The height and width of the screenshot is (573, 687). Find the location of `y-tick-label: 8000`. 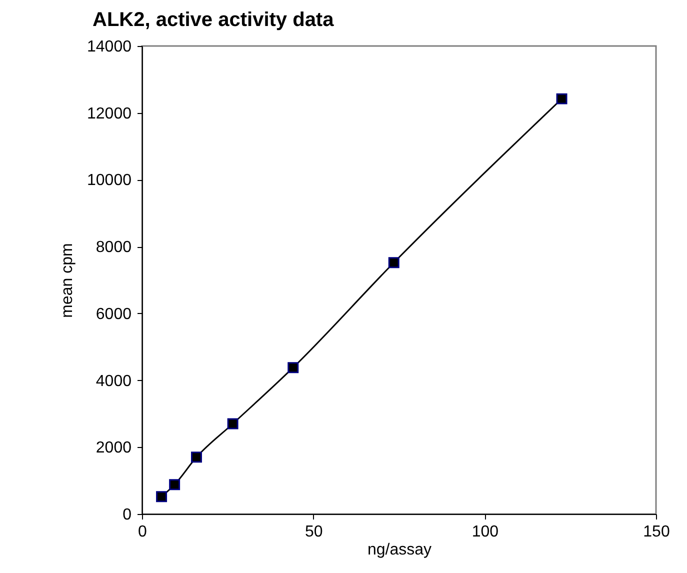

y-tick-label: 8000 is located at coordinates (114, 247).